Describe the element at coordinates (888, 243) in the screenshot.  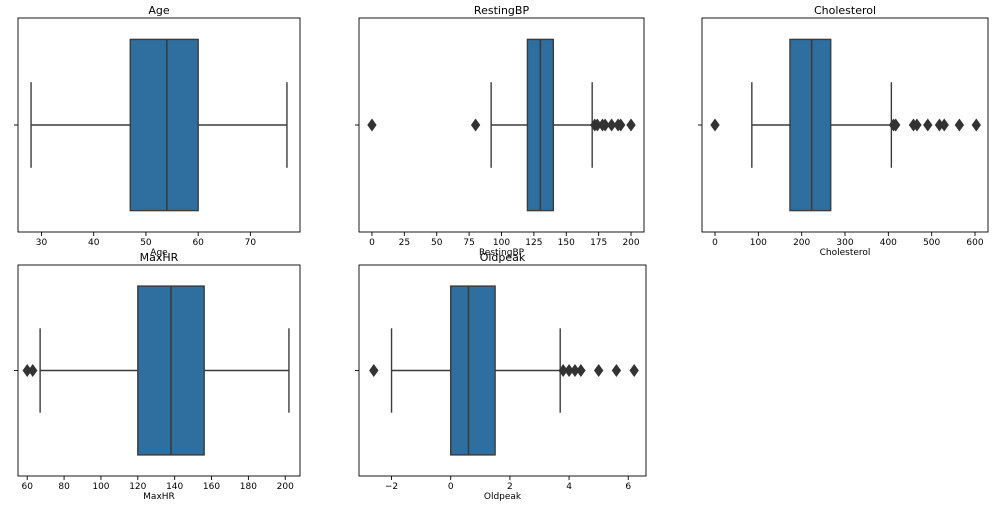
I see `x-tick-label: 400` at that location.